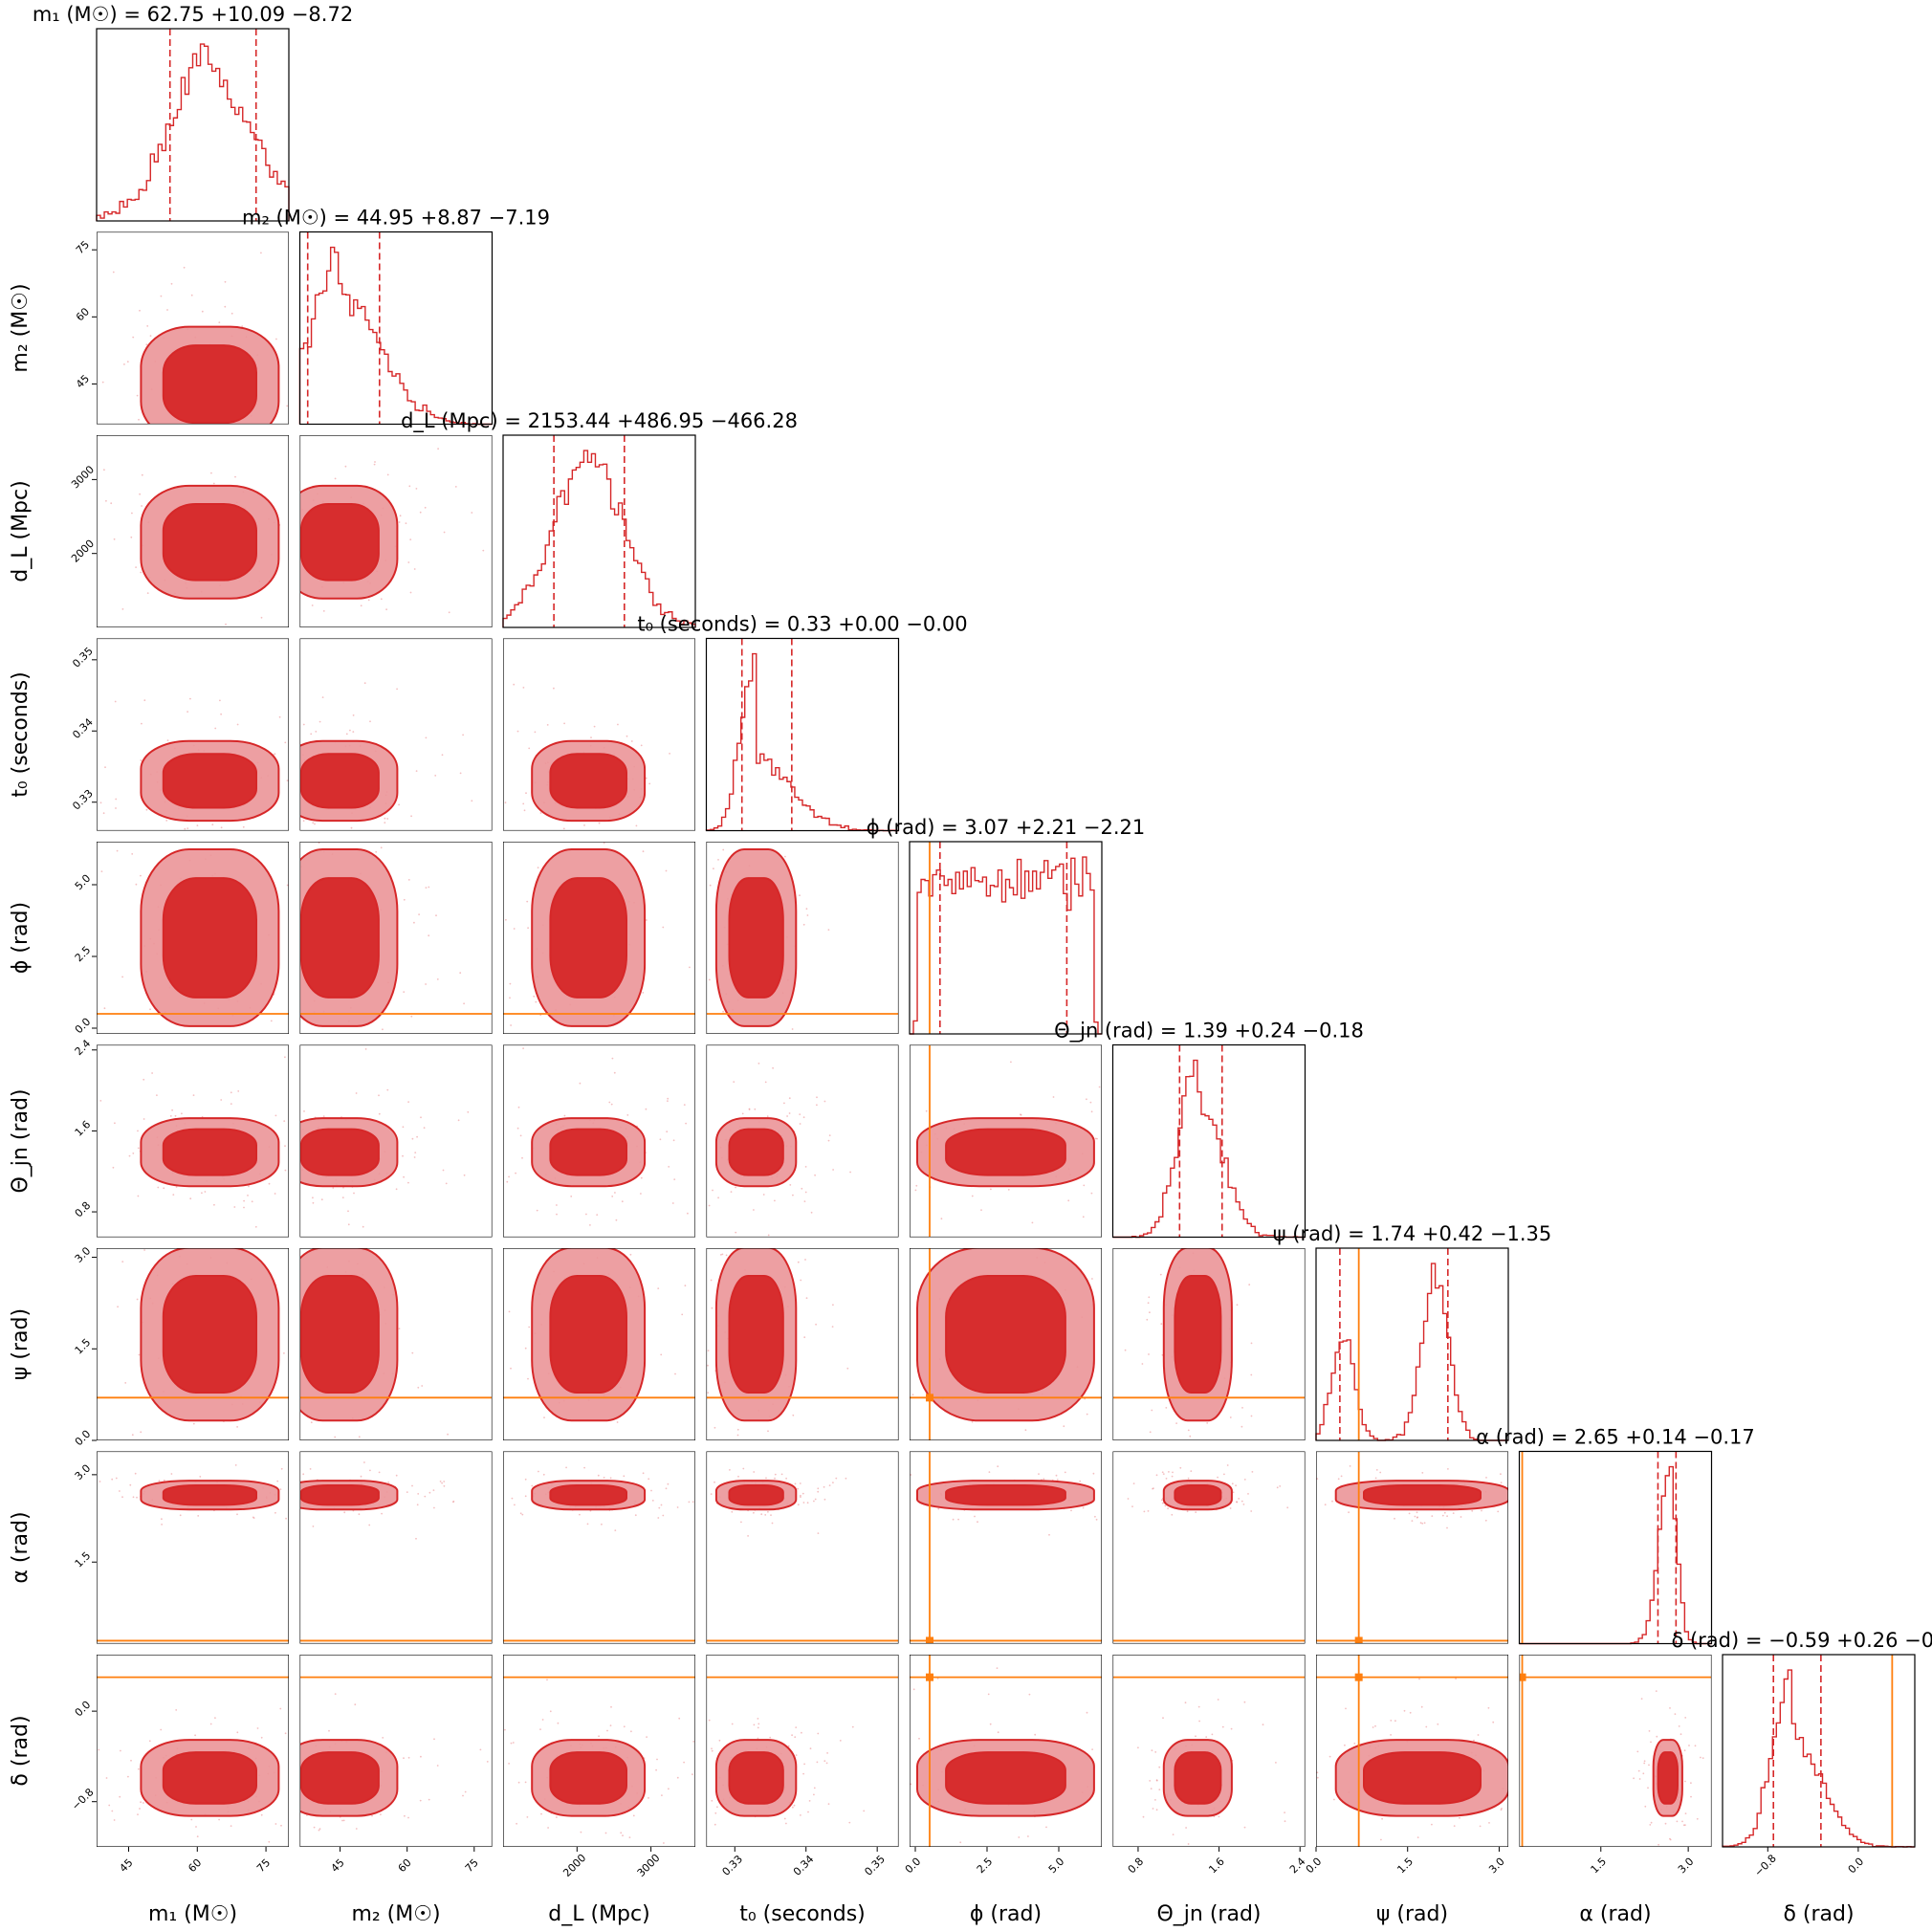  Describe the element at coordinates (83, 477) in the screenshot. I see `y-tick-label: 3000` at that location.